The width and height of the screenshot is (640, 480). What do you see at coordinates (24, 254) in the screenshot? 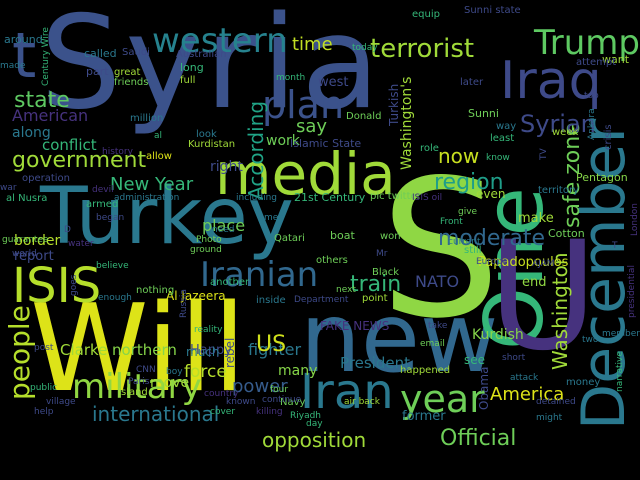
I see `word: world` at bounding box center [24, 254].